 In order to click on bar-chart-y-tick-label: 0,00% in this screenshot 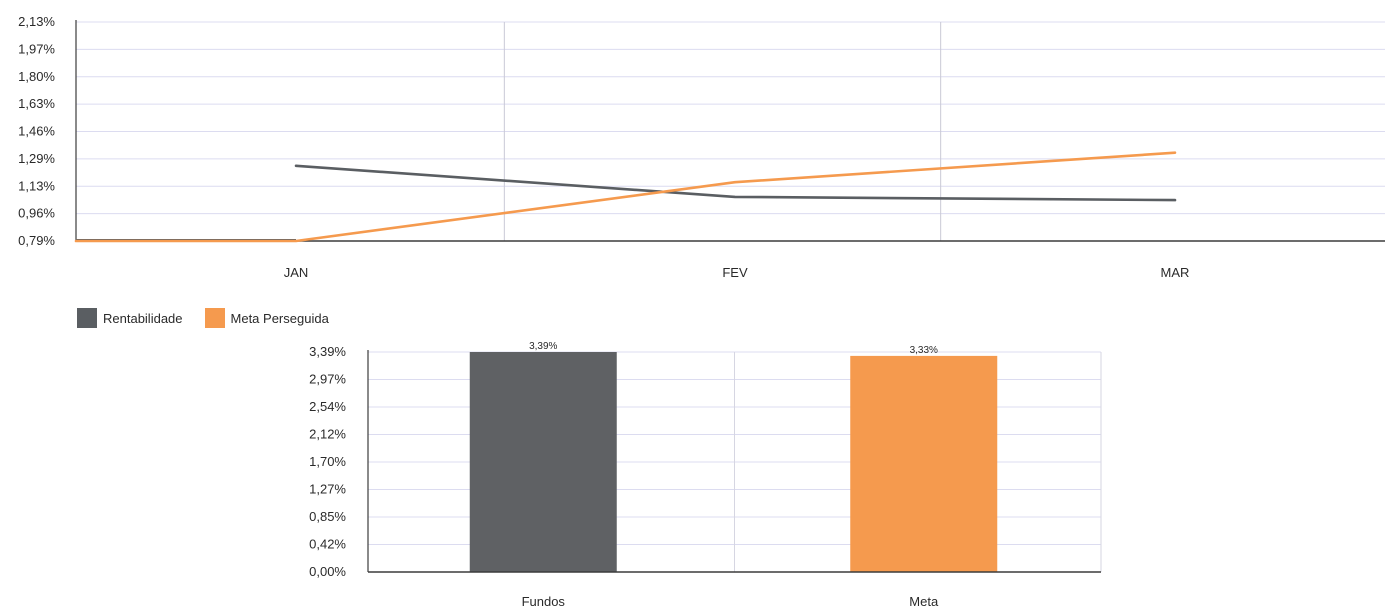, I will do `click(327, 571)`.